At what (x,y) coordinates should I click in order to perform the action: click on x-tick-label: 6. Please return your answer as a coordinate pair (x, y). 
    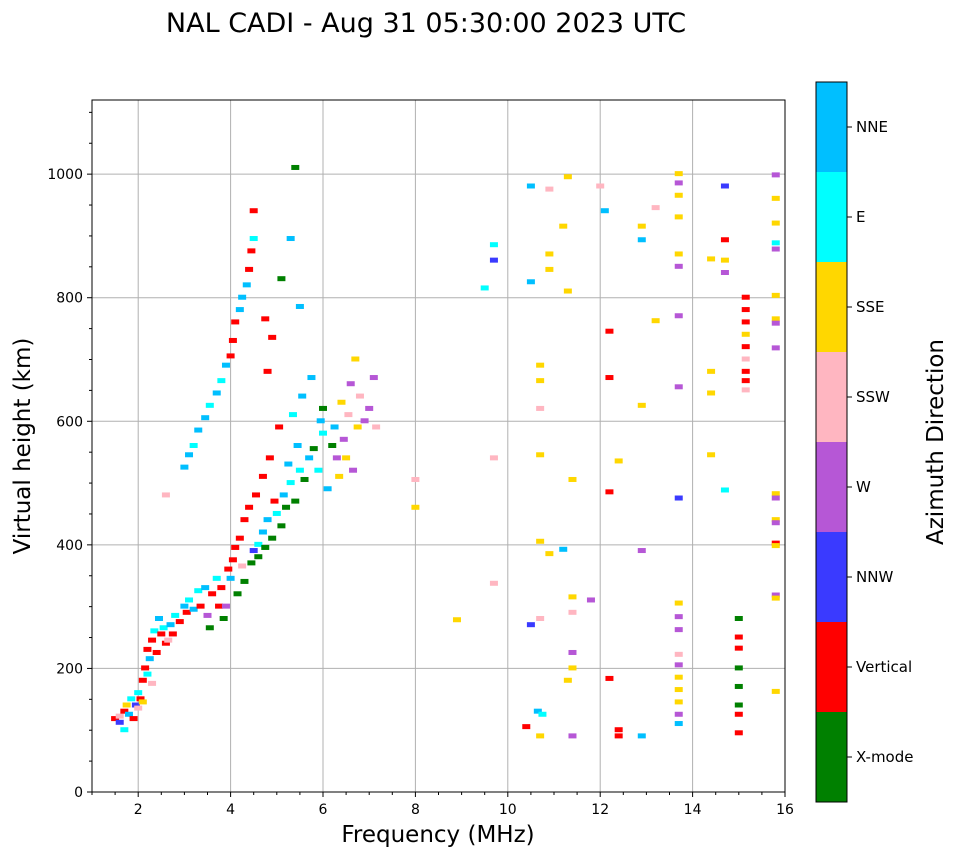
    Looking at the image, I should click on (323, 810).